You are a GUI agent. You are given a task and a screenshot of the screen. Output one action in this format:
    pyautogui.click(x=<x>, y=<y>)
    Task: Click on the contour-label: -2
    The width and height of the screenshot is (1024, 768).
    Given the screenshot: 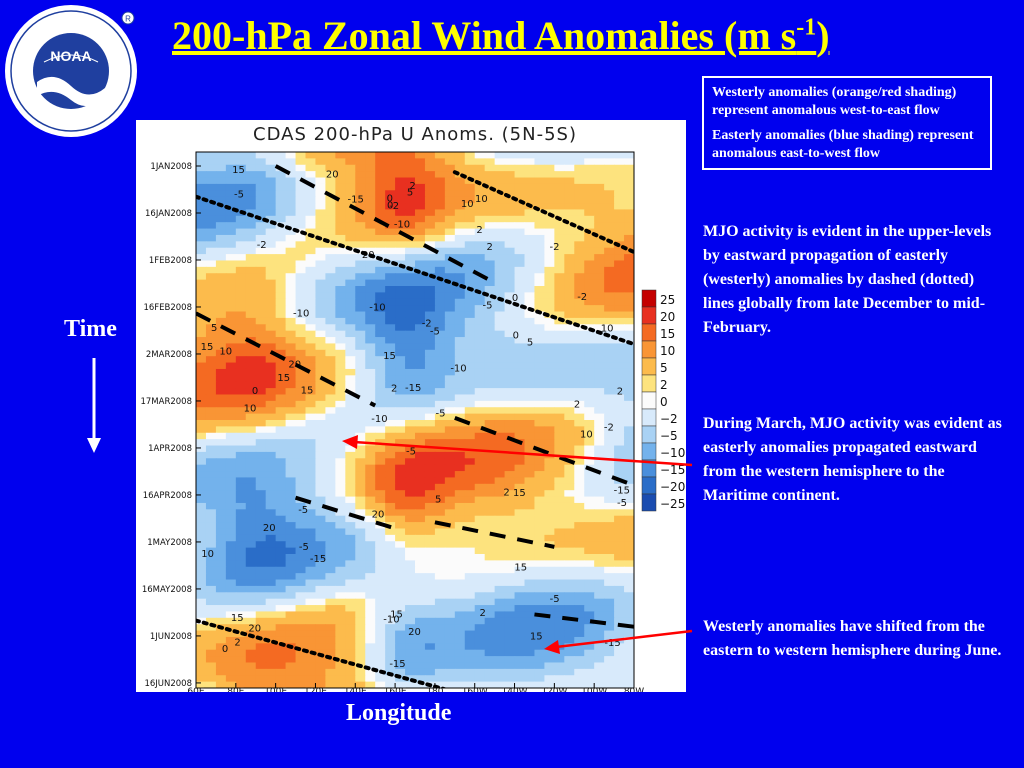 What is the action you would take?
    pyautogui.click(x=427, y=323)
    